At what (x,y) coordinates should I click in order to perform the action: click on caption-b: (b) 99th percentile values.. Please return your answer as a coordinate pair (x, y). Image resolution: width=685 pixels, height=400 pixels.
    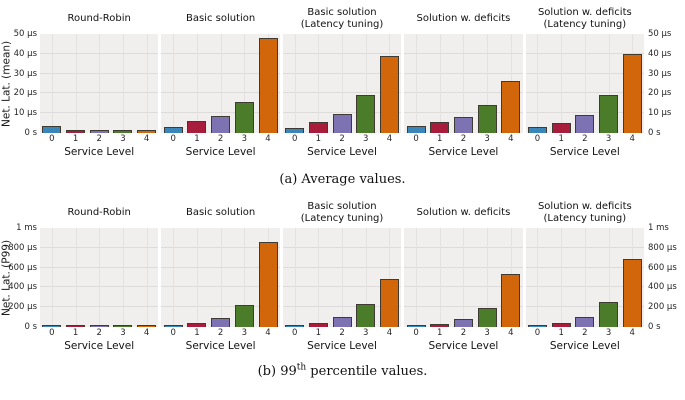
    Looking at the image, I should click on (342, 374).